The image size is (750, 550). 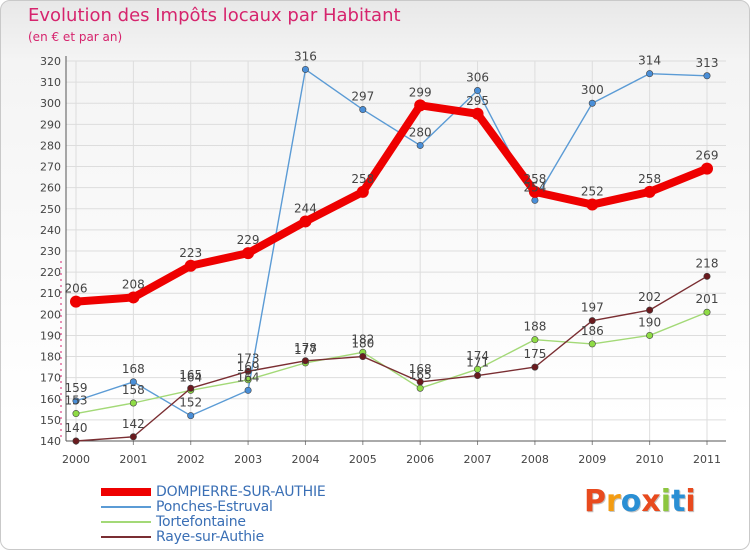 What do you see at coordinates (50, 272) in the screenshot?
I see `y-tick-label: 220` at bounding box center [50, 272].